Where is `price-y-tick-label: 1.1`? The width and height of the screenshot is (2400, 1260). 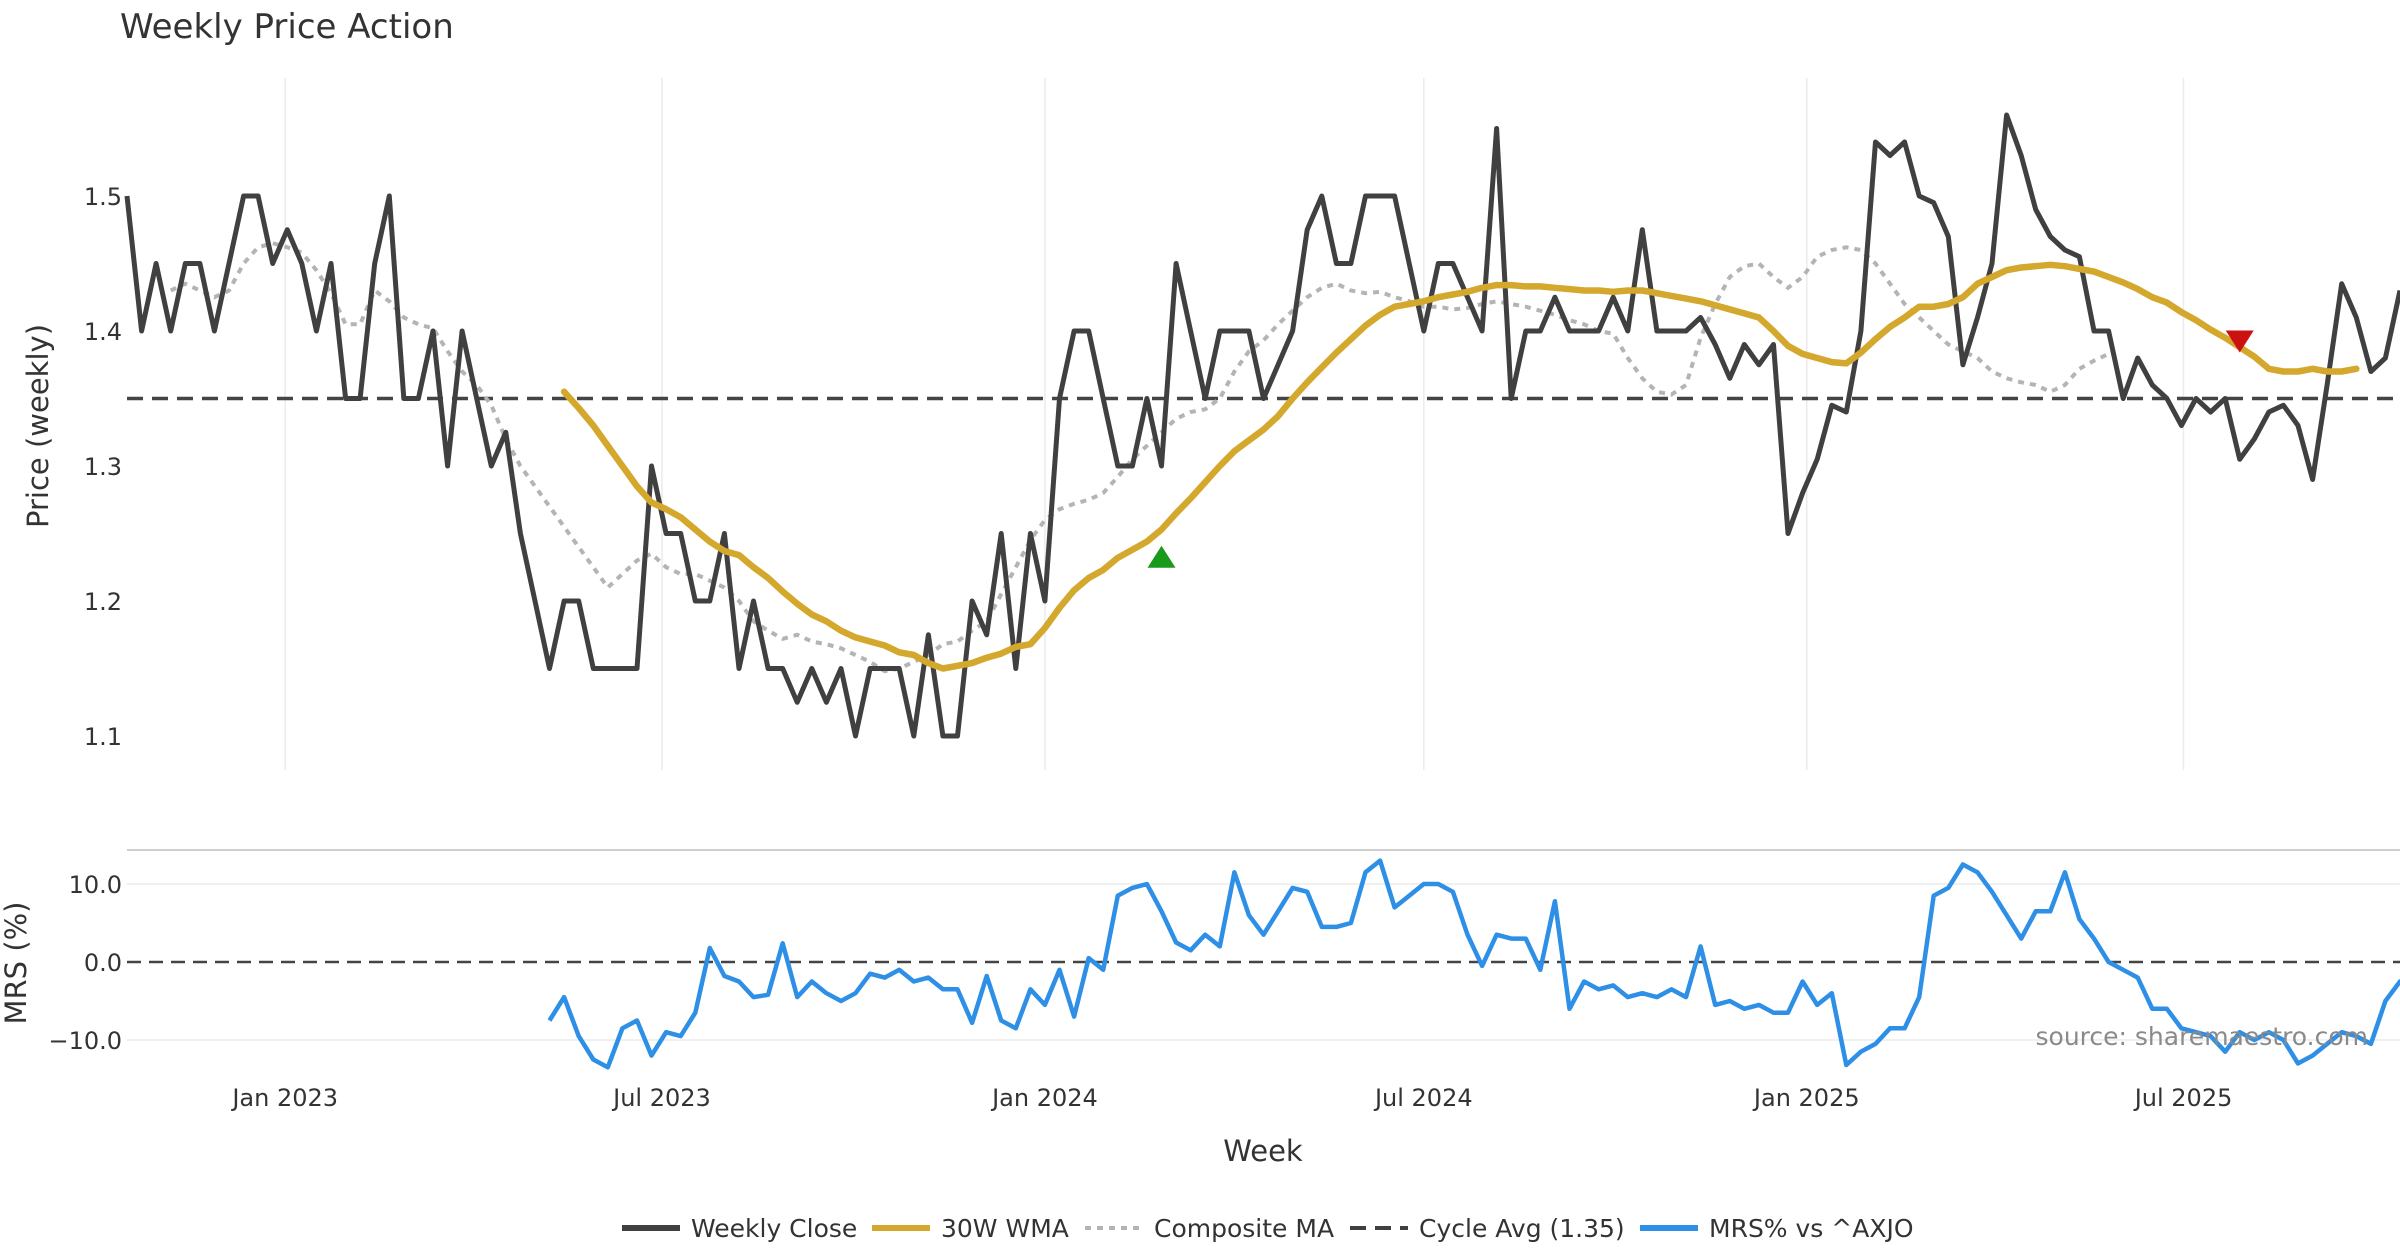
price-y-tick-label: 1.1 is located at coordinates (103, 737).